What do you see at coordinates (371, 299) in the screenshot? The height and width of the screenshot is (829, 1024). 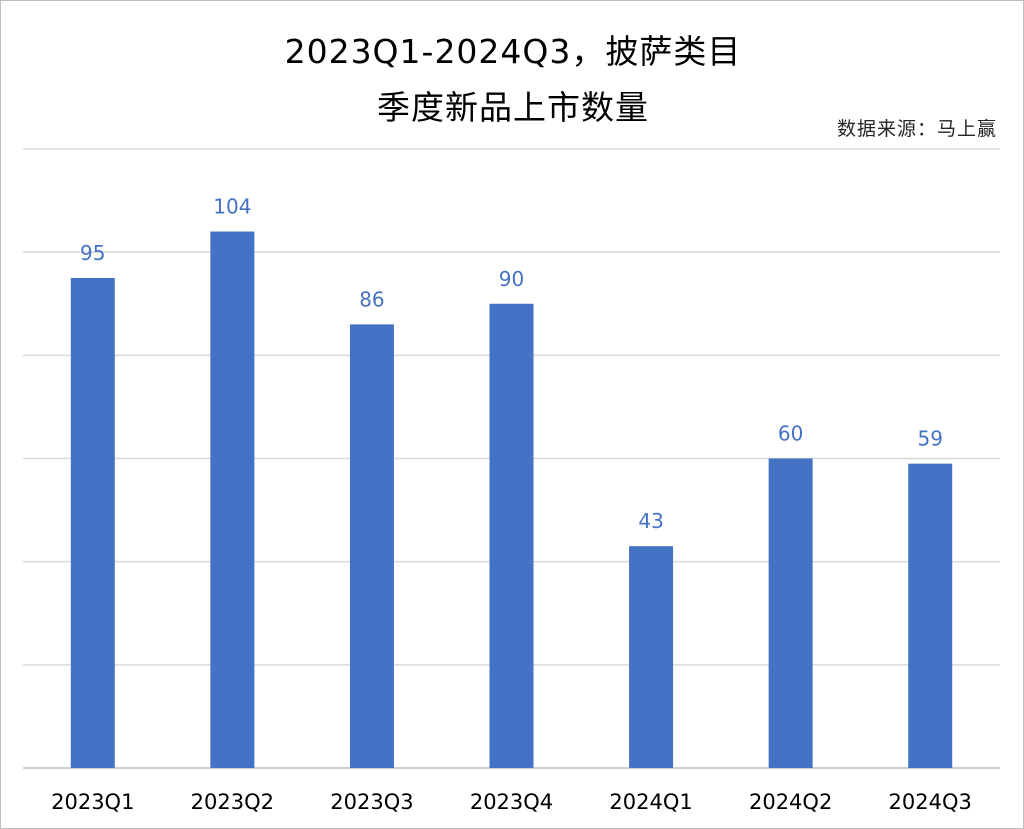 I see `data-label-2023Q3: 86` at bounding box center [371, 299].